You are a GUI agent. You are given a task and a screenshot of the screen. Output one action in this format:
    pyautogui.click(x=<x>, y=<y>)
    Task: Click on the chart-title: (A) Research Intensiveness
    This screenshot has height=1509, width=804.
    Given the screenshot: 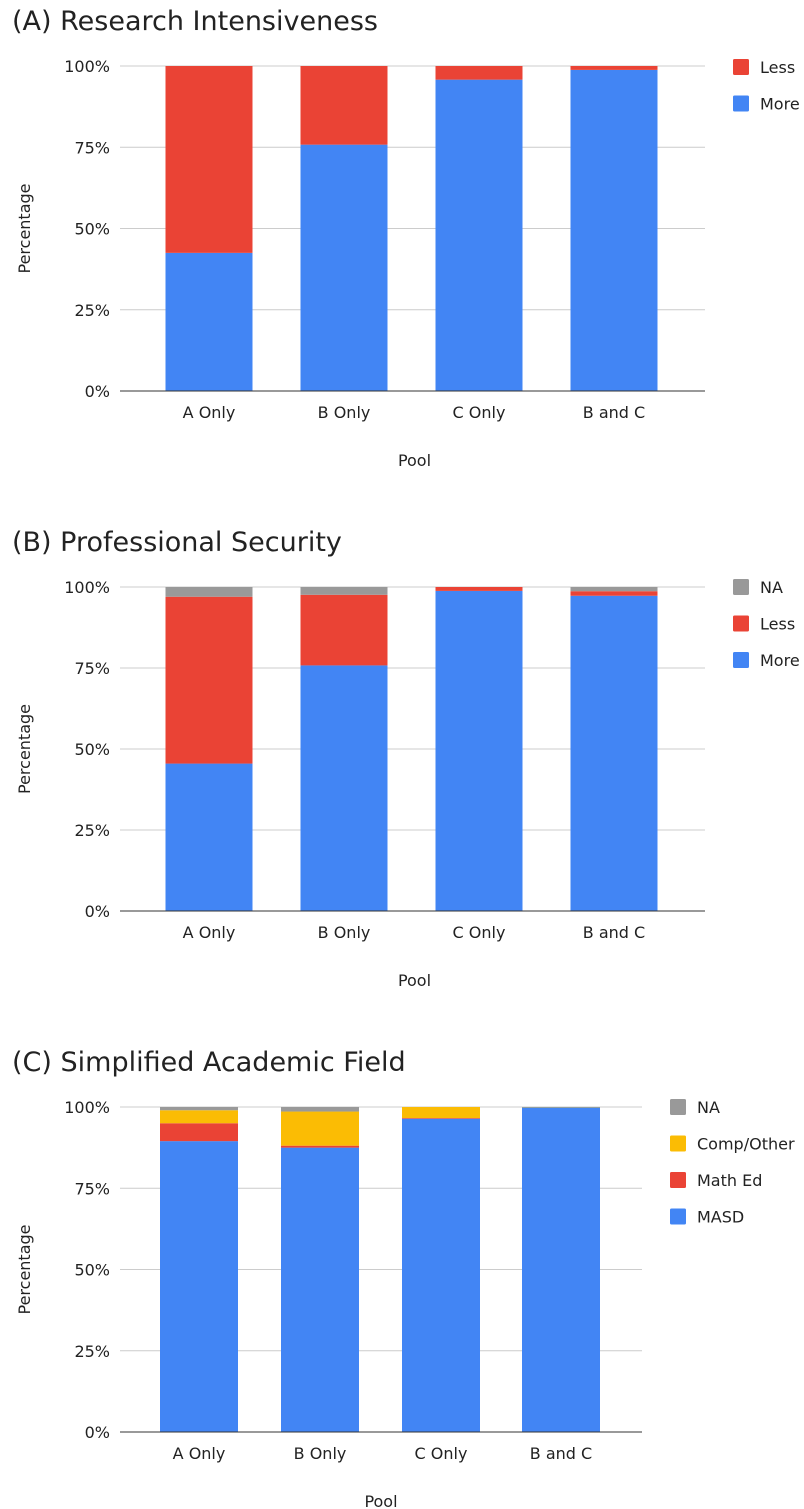 What is the action you would take?
    pyautogui.click(x=195, y=21)
    